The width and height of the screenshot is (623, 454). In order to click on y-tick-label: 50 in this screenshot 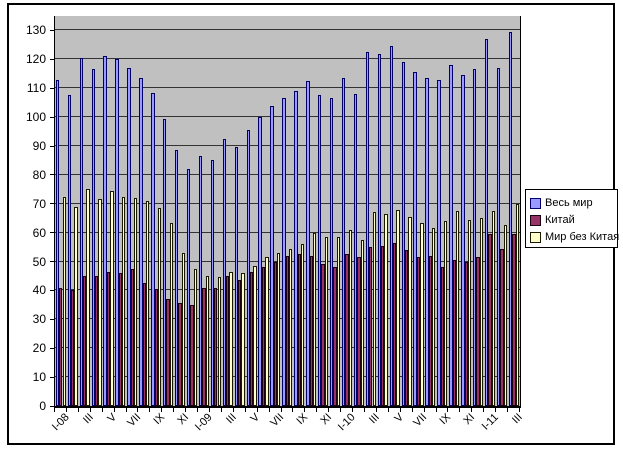, I will do `click(39, 261)`.